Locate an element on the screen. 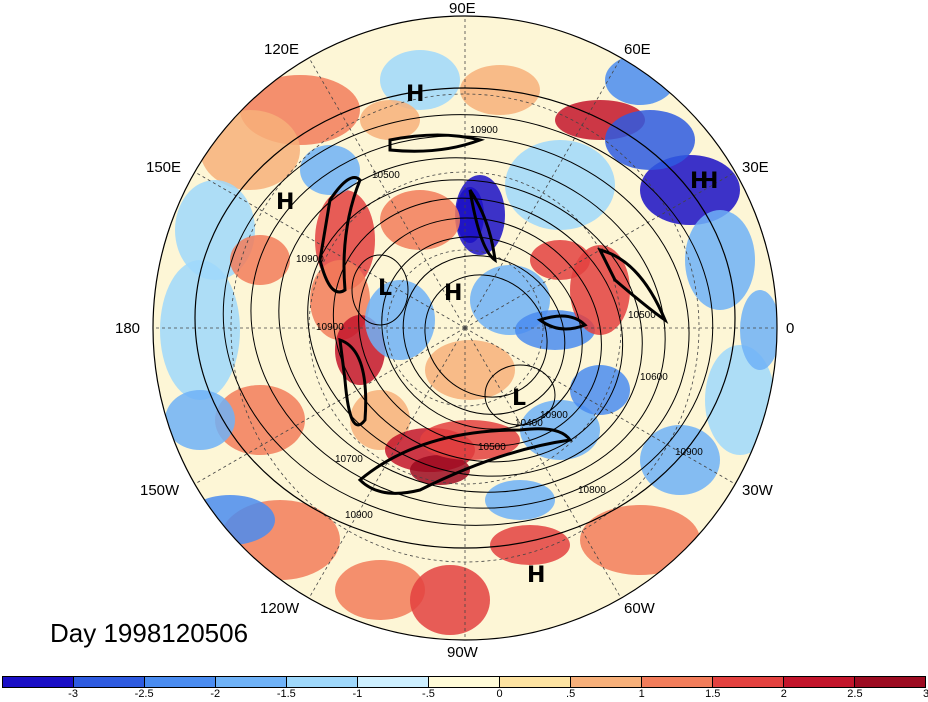 This screenshot has width=928, height=702. lon-label-150e: 150E is located at coordinates (164, 167).